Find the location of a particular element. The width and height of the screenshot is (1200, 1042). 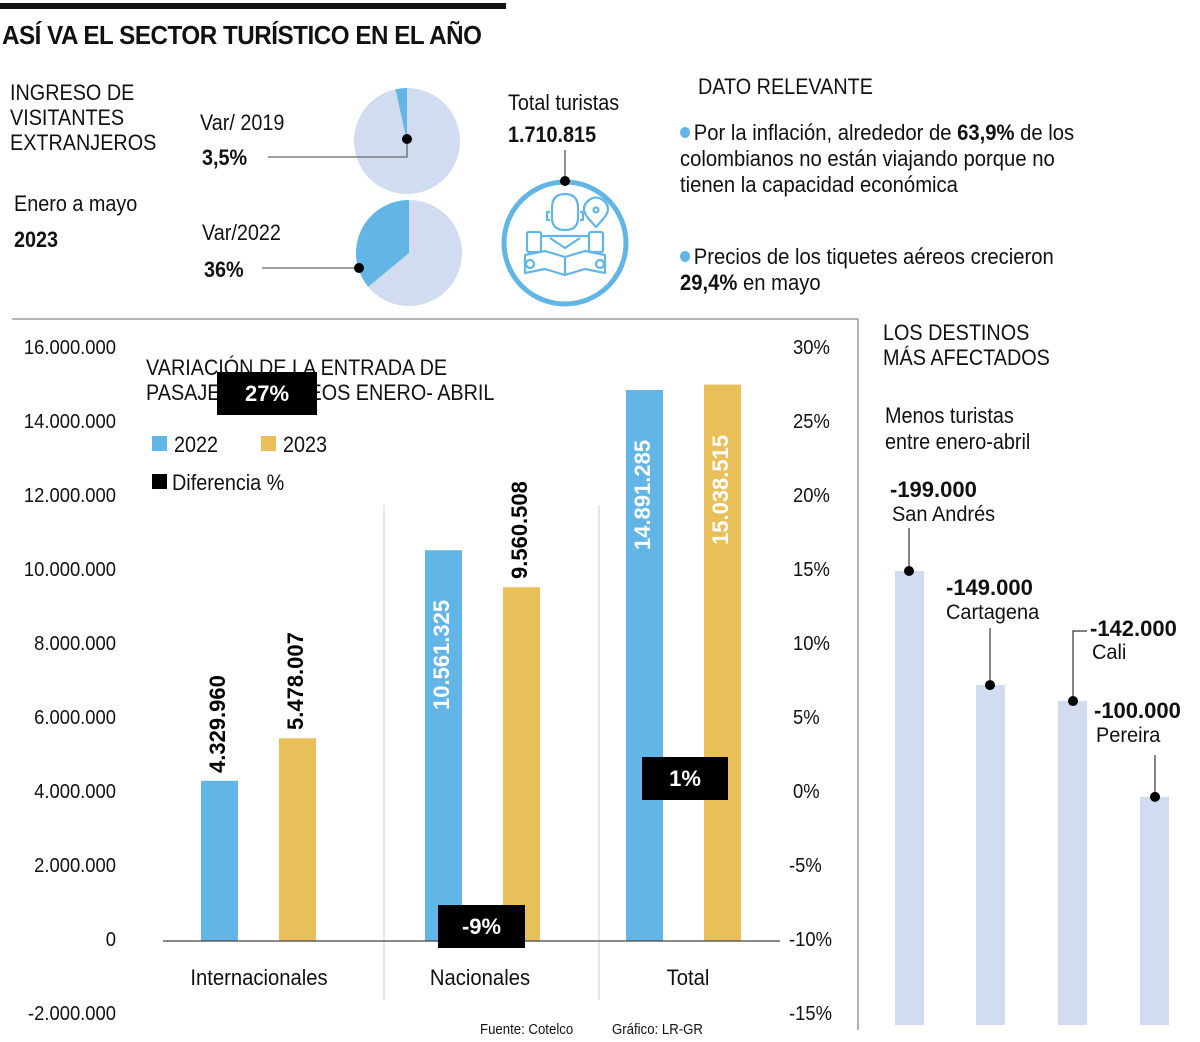

y-axis-tick-left: 16.000.000 is located at coordinates (69, 348).